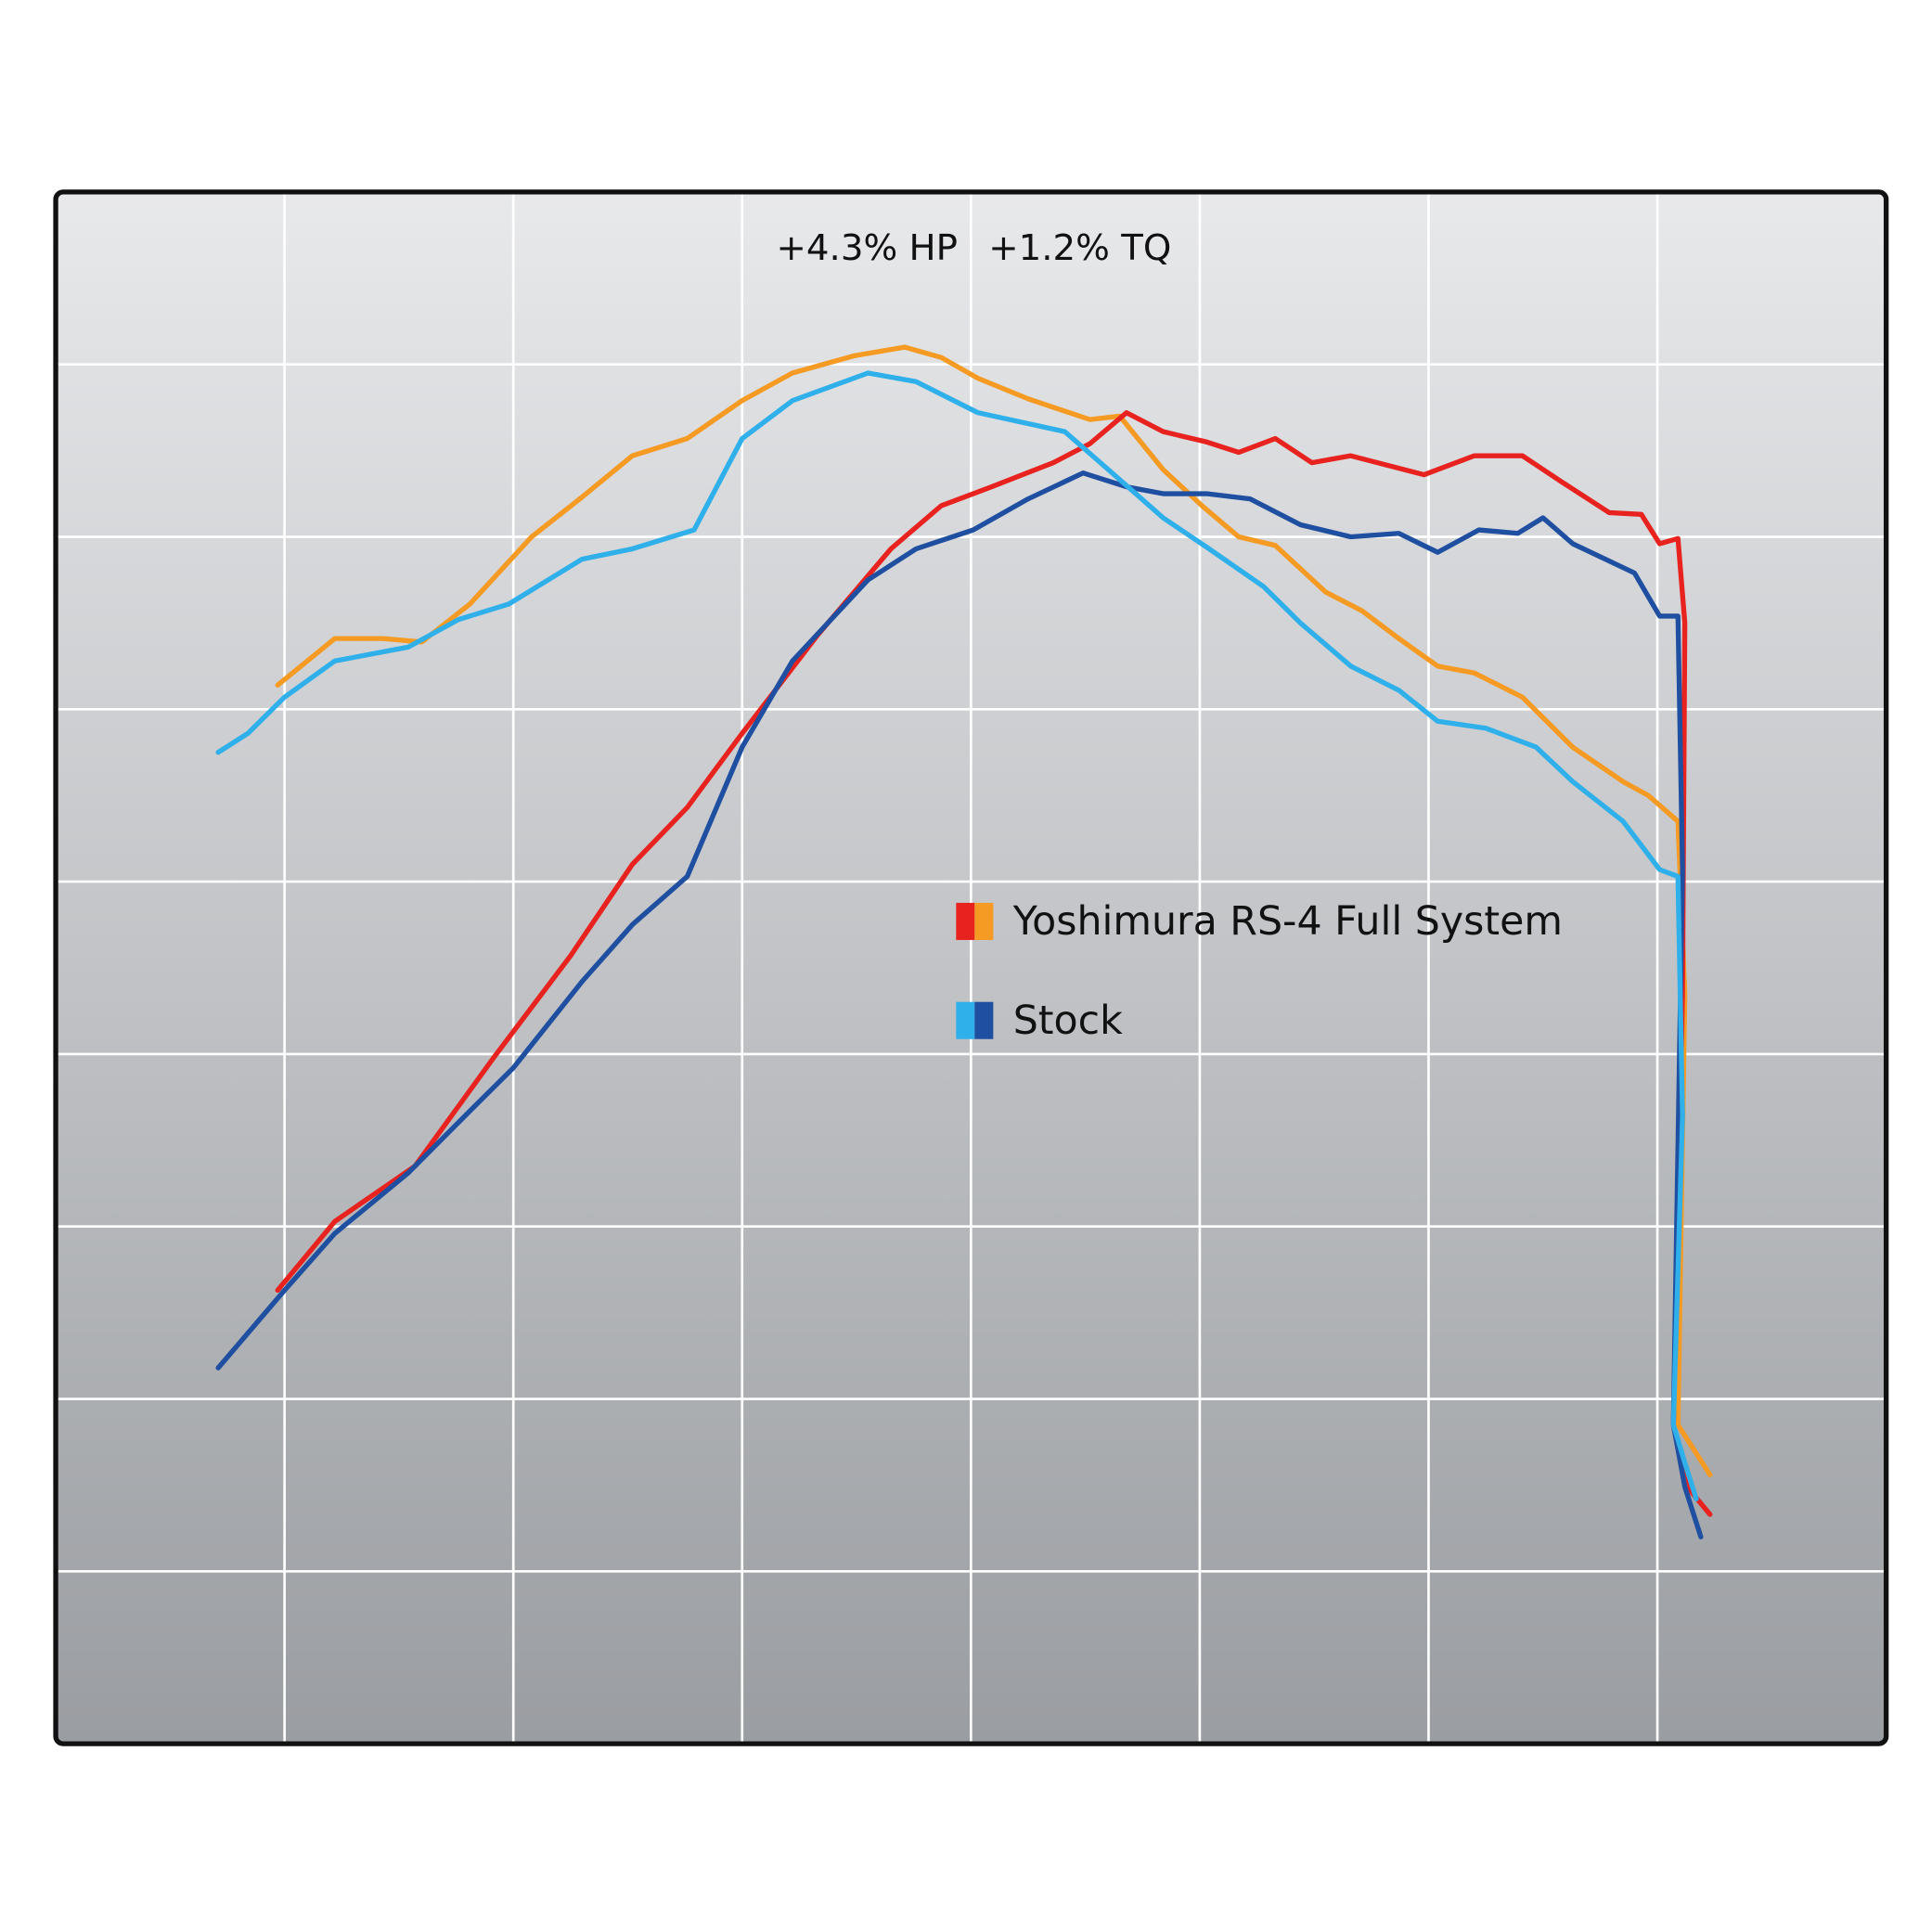 Image resolution: width=1932 pixels, height=1932 pixels. I want to click on legend-label: Yoshimura RS-4 Full System, so click(1288, 921).